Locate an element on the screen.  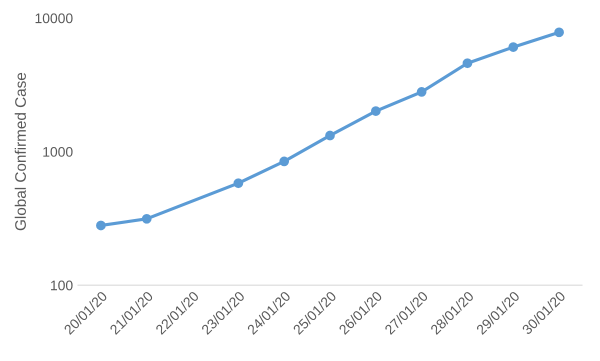
y-tick-label: 100 is located at coordinates (62, 285).